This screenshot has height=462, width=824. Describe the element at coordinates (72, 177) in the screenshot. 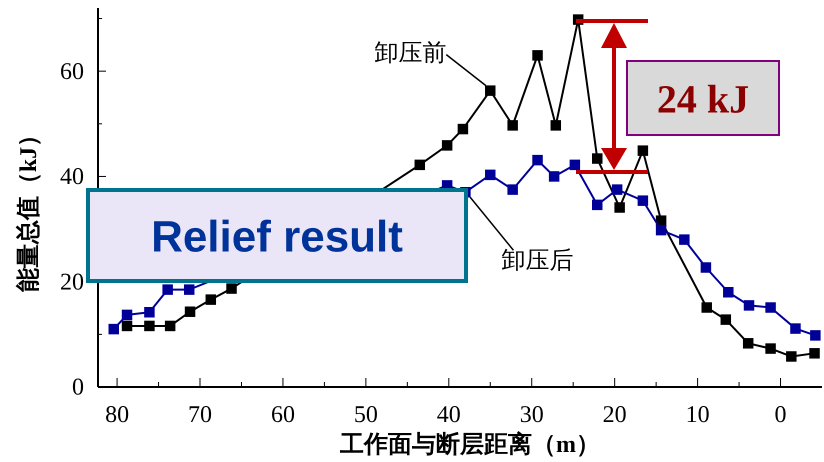

I see `y-tick-label: 40` at that location.